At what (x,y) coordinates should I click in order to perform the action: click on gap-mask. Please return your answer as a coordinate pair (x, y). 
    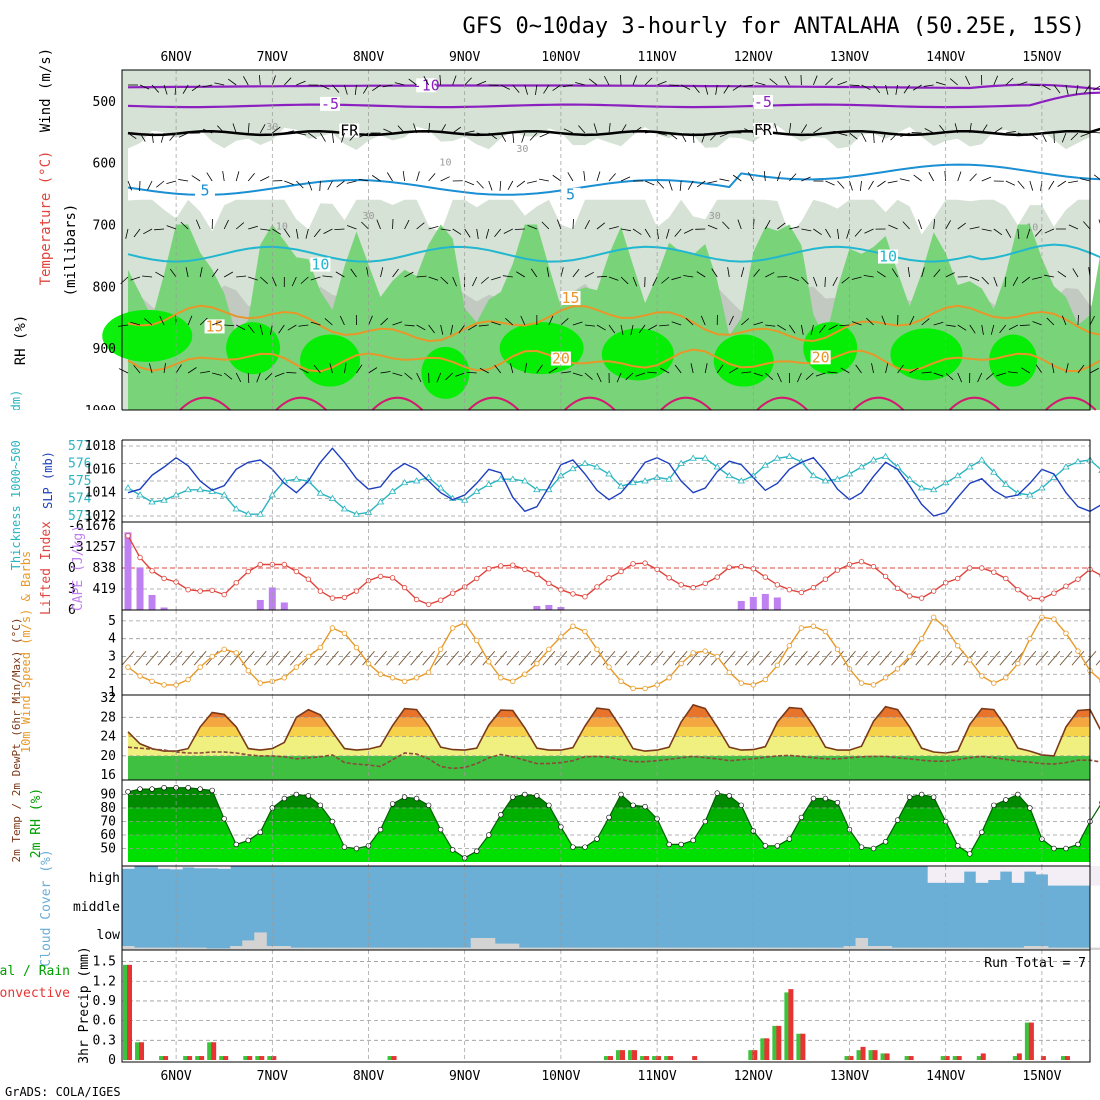
    Looking at the image, I should click on (61, 425).